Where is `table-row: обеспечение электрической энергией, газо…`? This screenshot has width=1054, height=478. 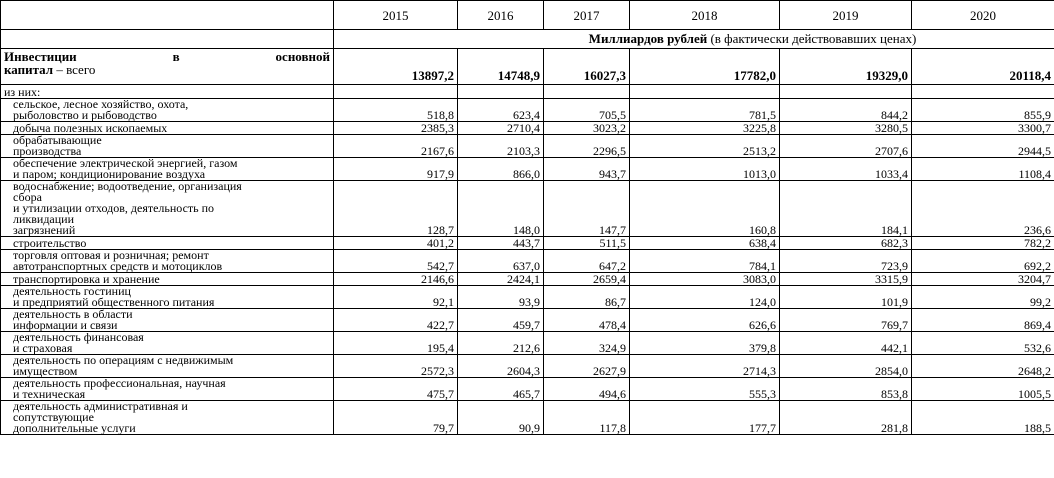
table-row: обеспечение электрической энергией, газо… is located at coordinates (527, 169).